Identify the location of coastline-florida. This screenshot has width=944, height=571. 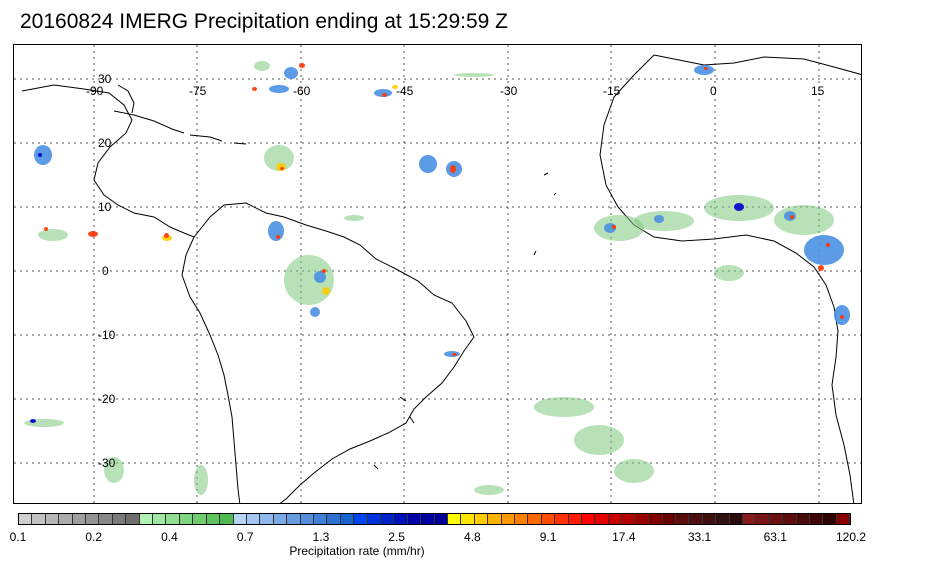
(126, 99).